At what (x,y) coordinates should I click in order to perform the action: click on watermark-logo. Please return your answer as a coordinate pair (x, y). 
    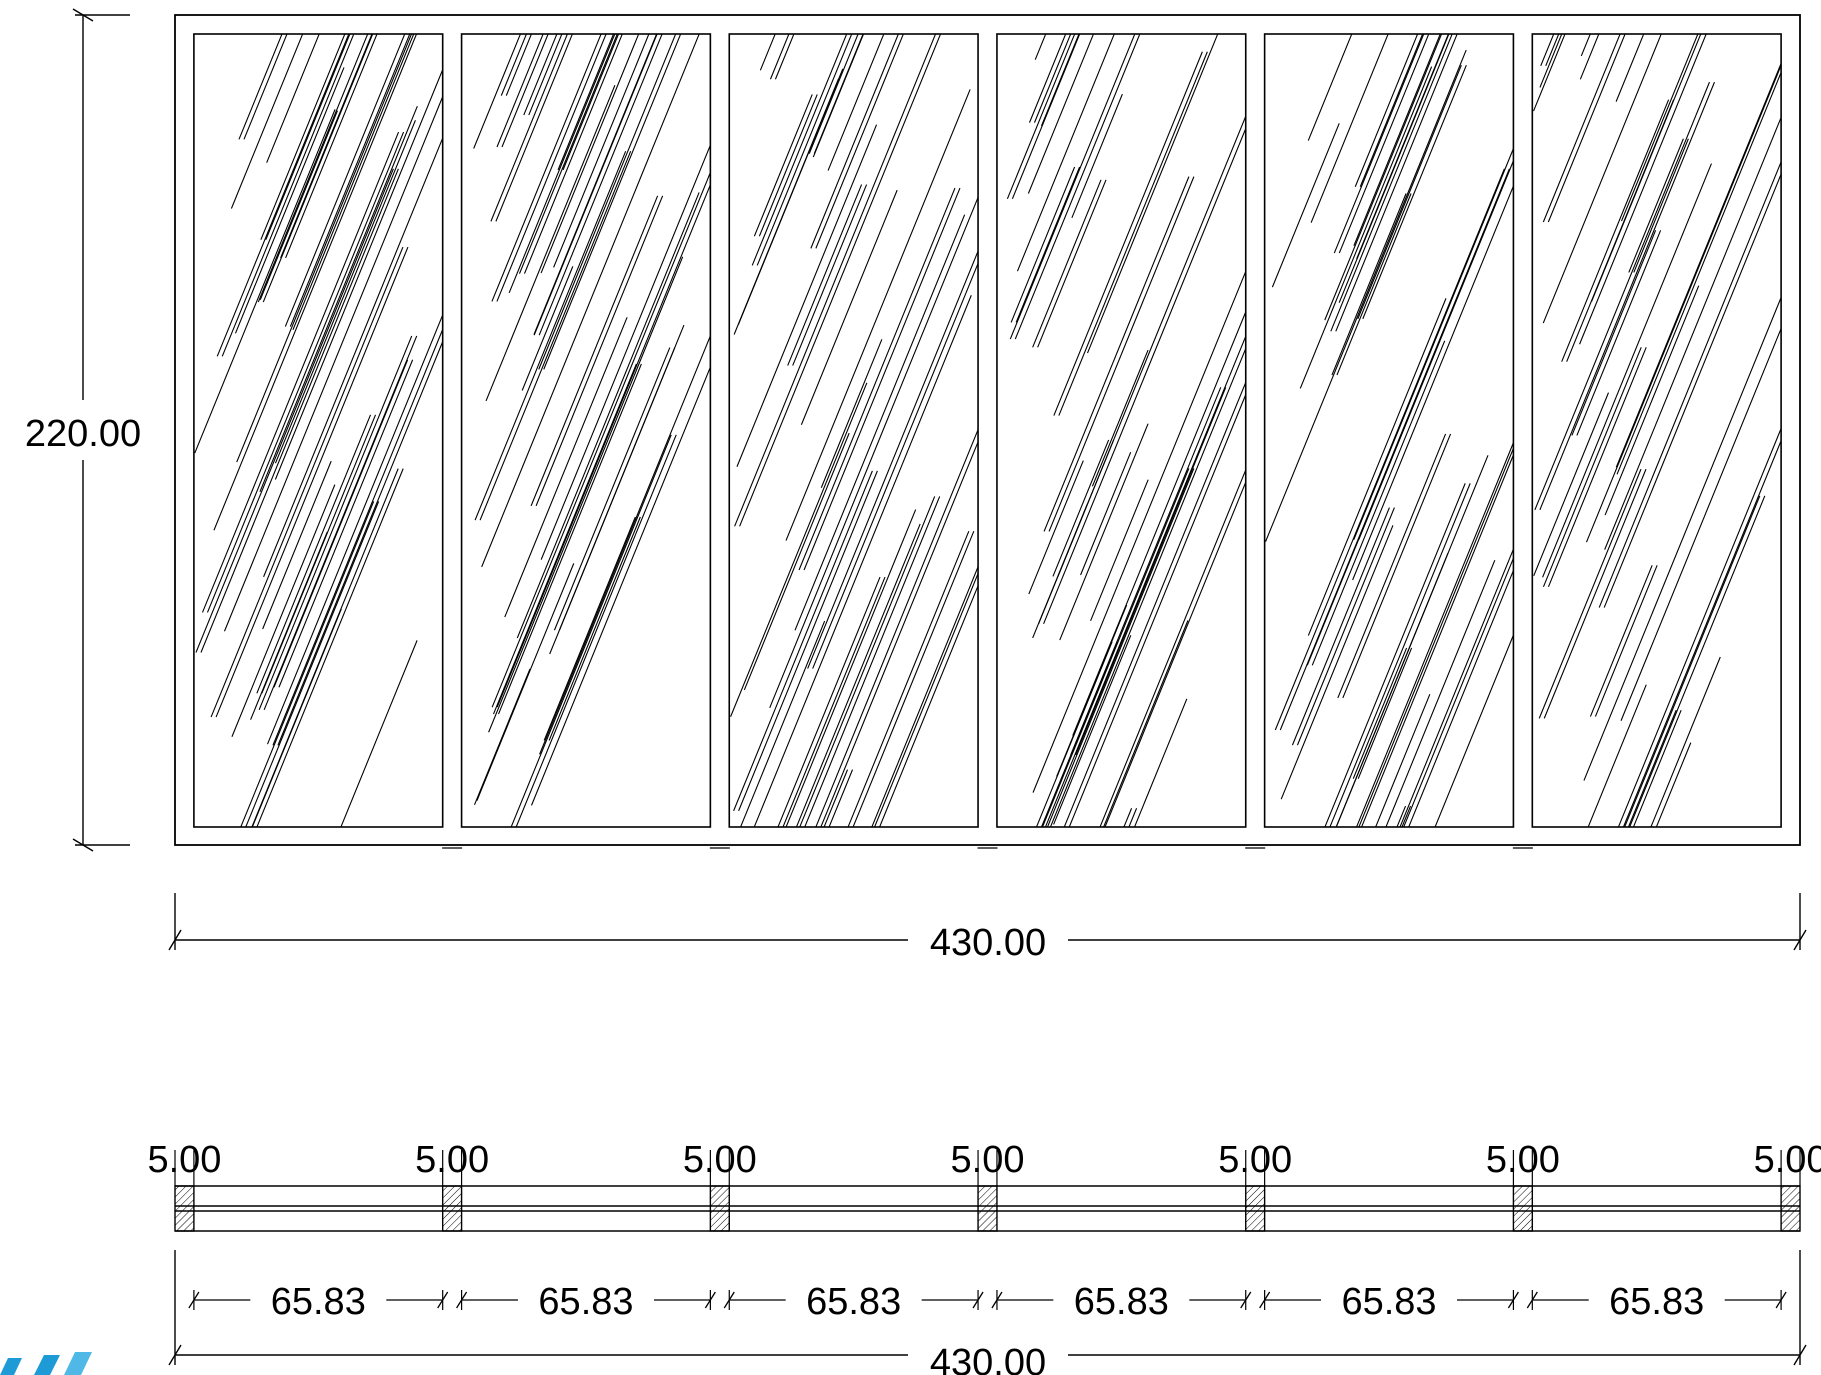
    Looking at the image, I should click on (46, 1363).